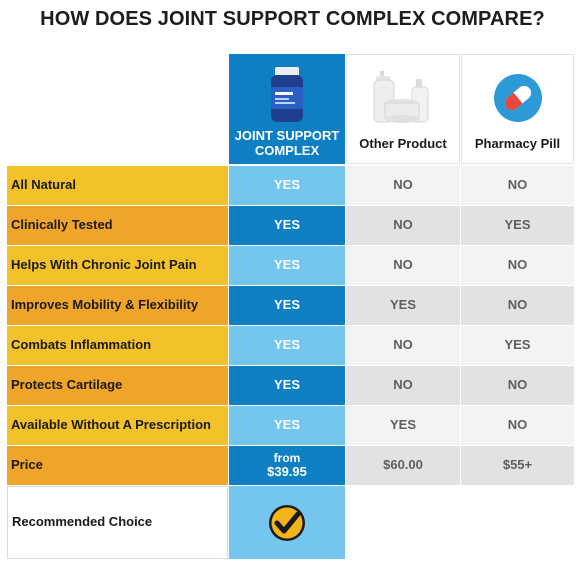 Image resolution: width=585 pixels, height=567 pixels. Describe the element at coordinates (117, 522) in the screenshot. I see `row-label-recommended: Recommended Choice` at that location.